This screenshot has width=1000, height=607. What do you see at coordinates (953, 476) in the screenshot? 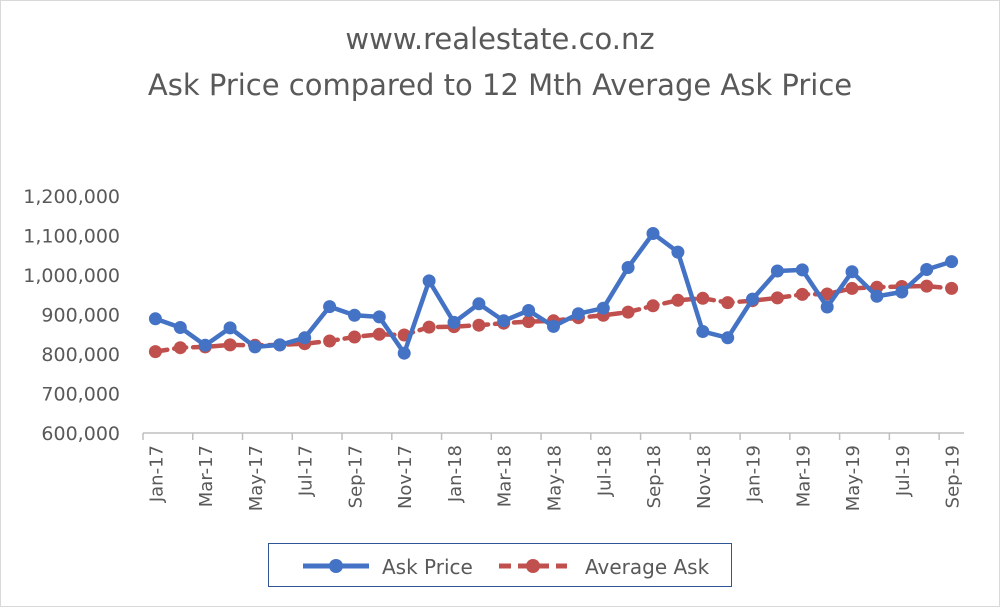
I see `x-tick-label: Sep-19` at bounding box center [953, 476].